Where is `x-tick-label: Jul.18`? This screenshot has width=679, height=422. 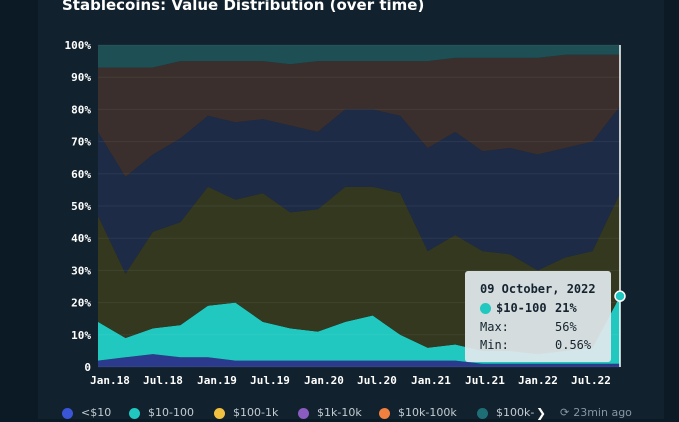 x-tick-label: Jul.18 is located at coordinates (163, 380).